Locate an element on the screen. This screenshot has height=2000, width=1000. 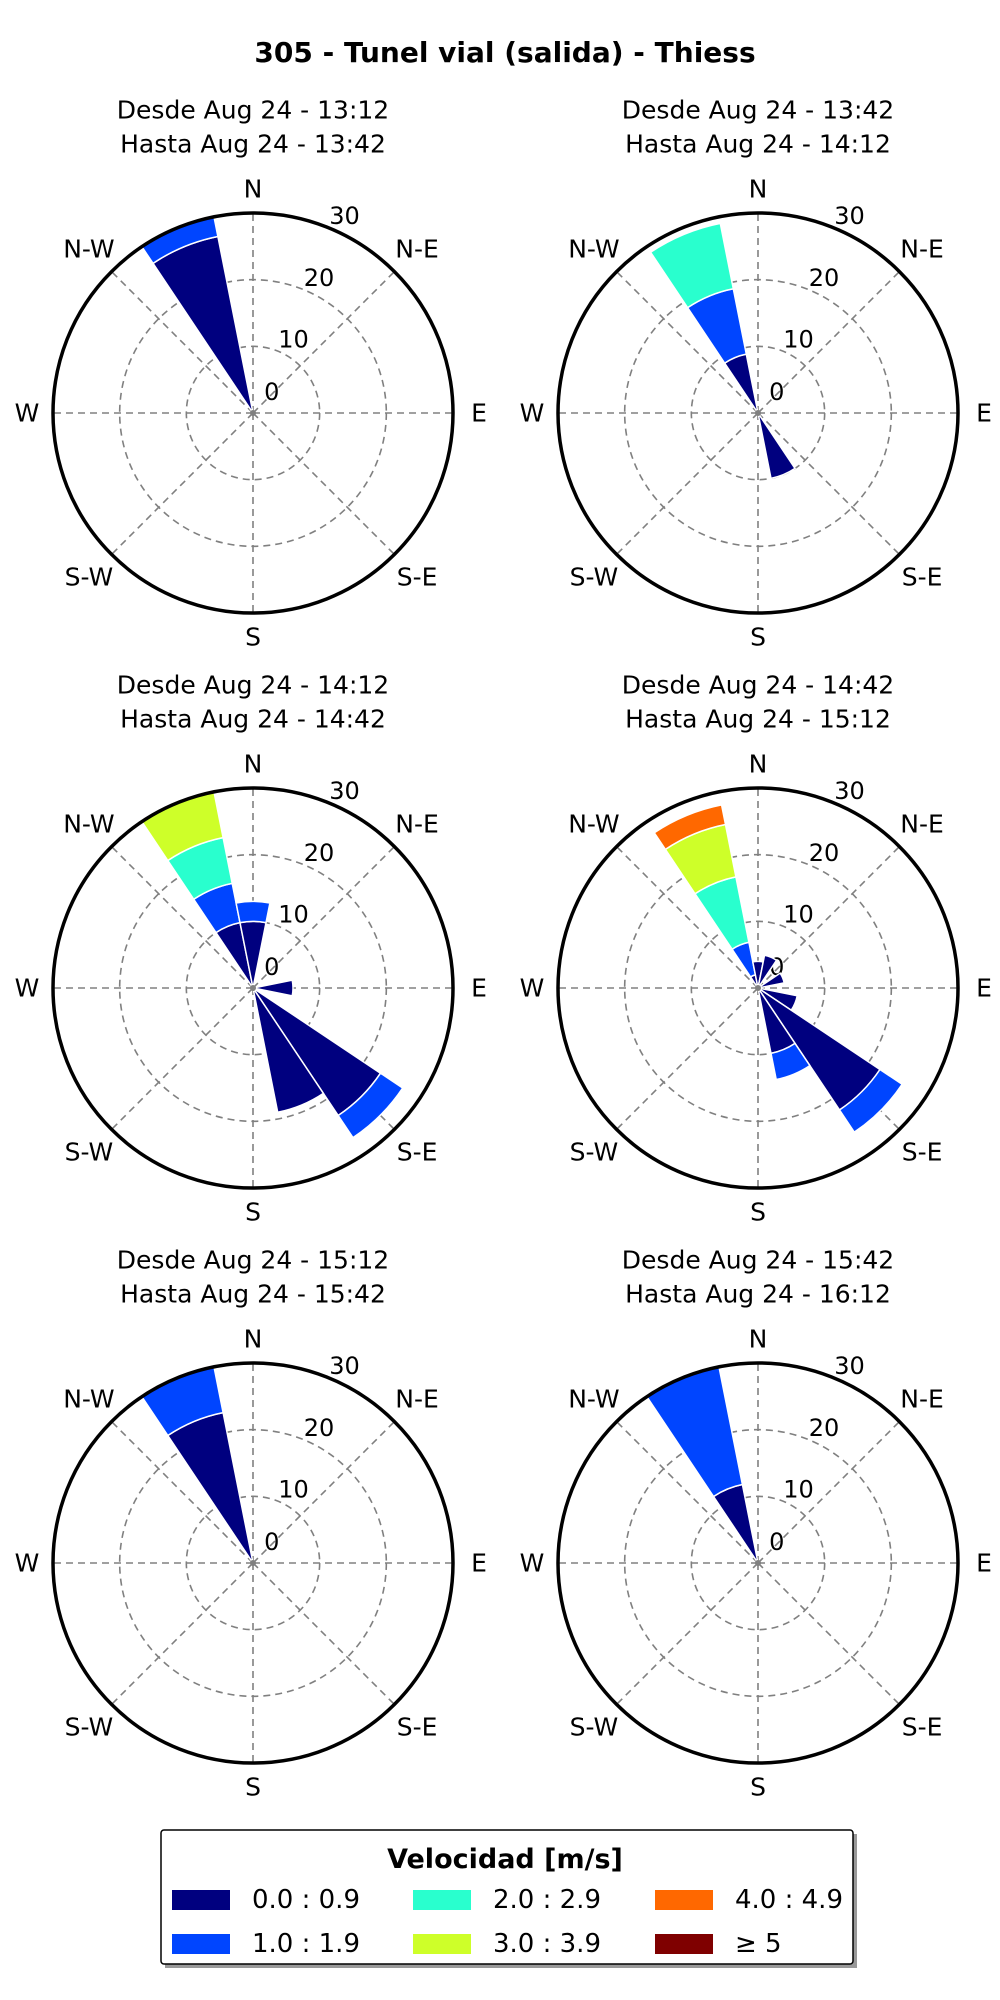
panel-title-from: Desde Aug 24 - 13:42 is located at coordinates (758, 110).